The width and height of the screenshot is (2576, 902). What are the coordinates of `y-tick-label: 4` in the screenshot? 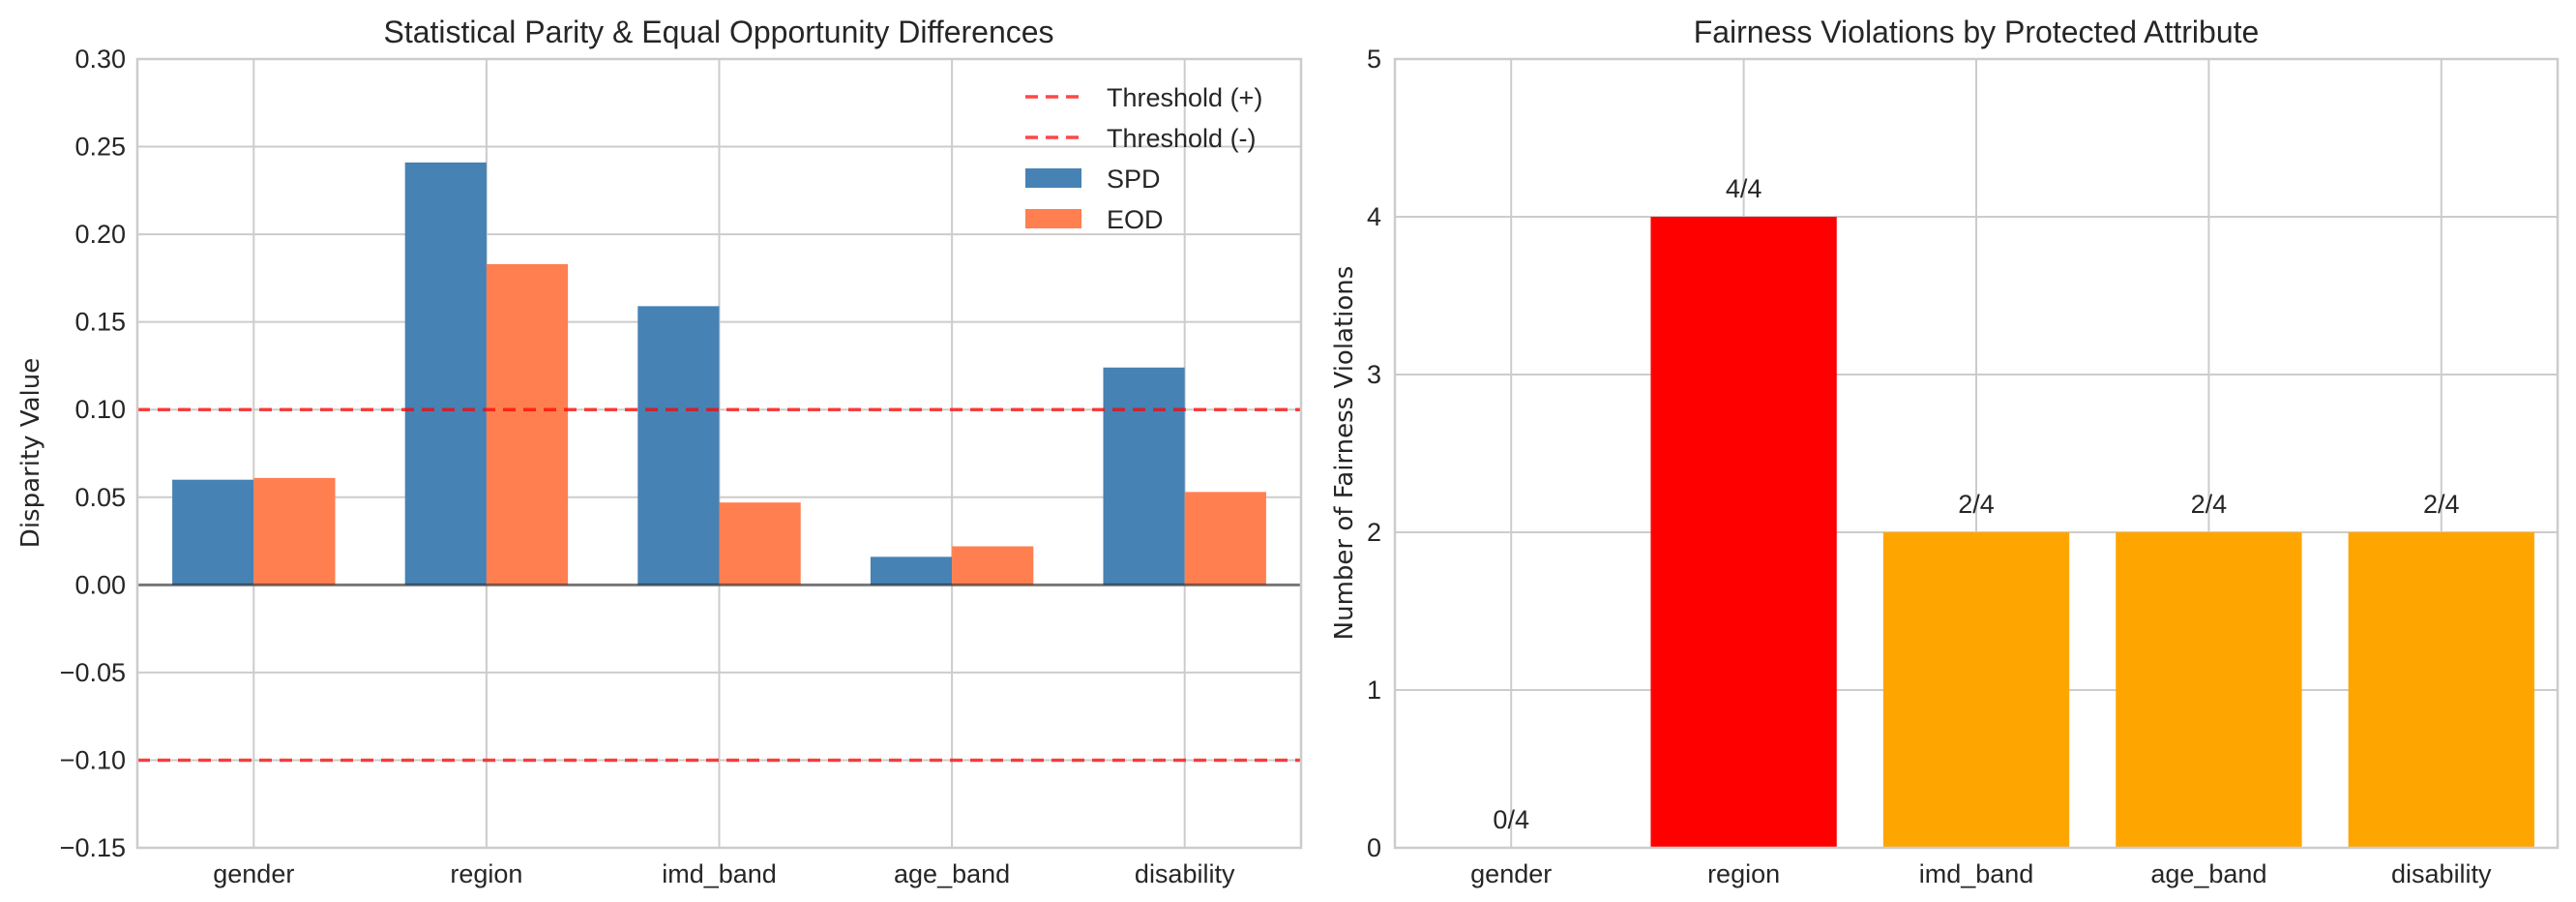 It's located at (1374, 216).